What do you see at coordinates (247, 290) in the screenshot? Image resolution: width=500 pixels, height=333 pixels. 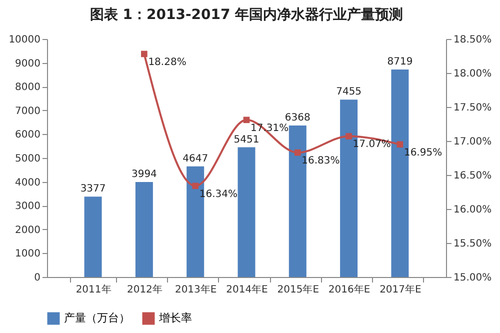 I see `x-tick-label: 2014年E` at bounding box center [247, 290].